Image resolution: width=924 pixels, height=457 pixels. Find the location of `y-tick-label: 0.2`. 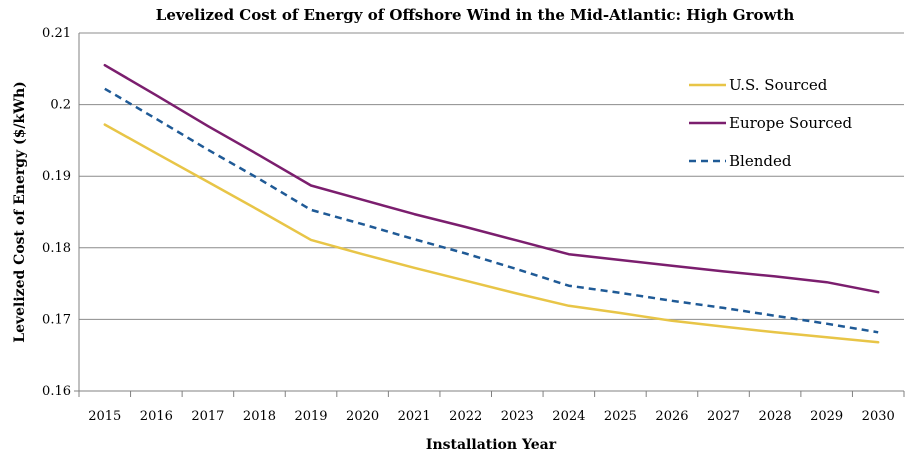

y-tick-label: 0.2 is located at coordinates (60, 105).